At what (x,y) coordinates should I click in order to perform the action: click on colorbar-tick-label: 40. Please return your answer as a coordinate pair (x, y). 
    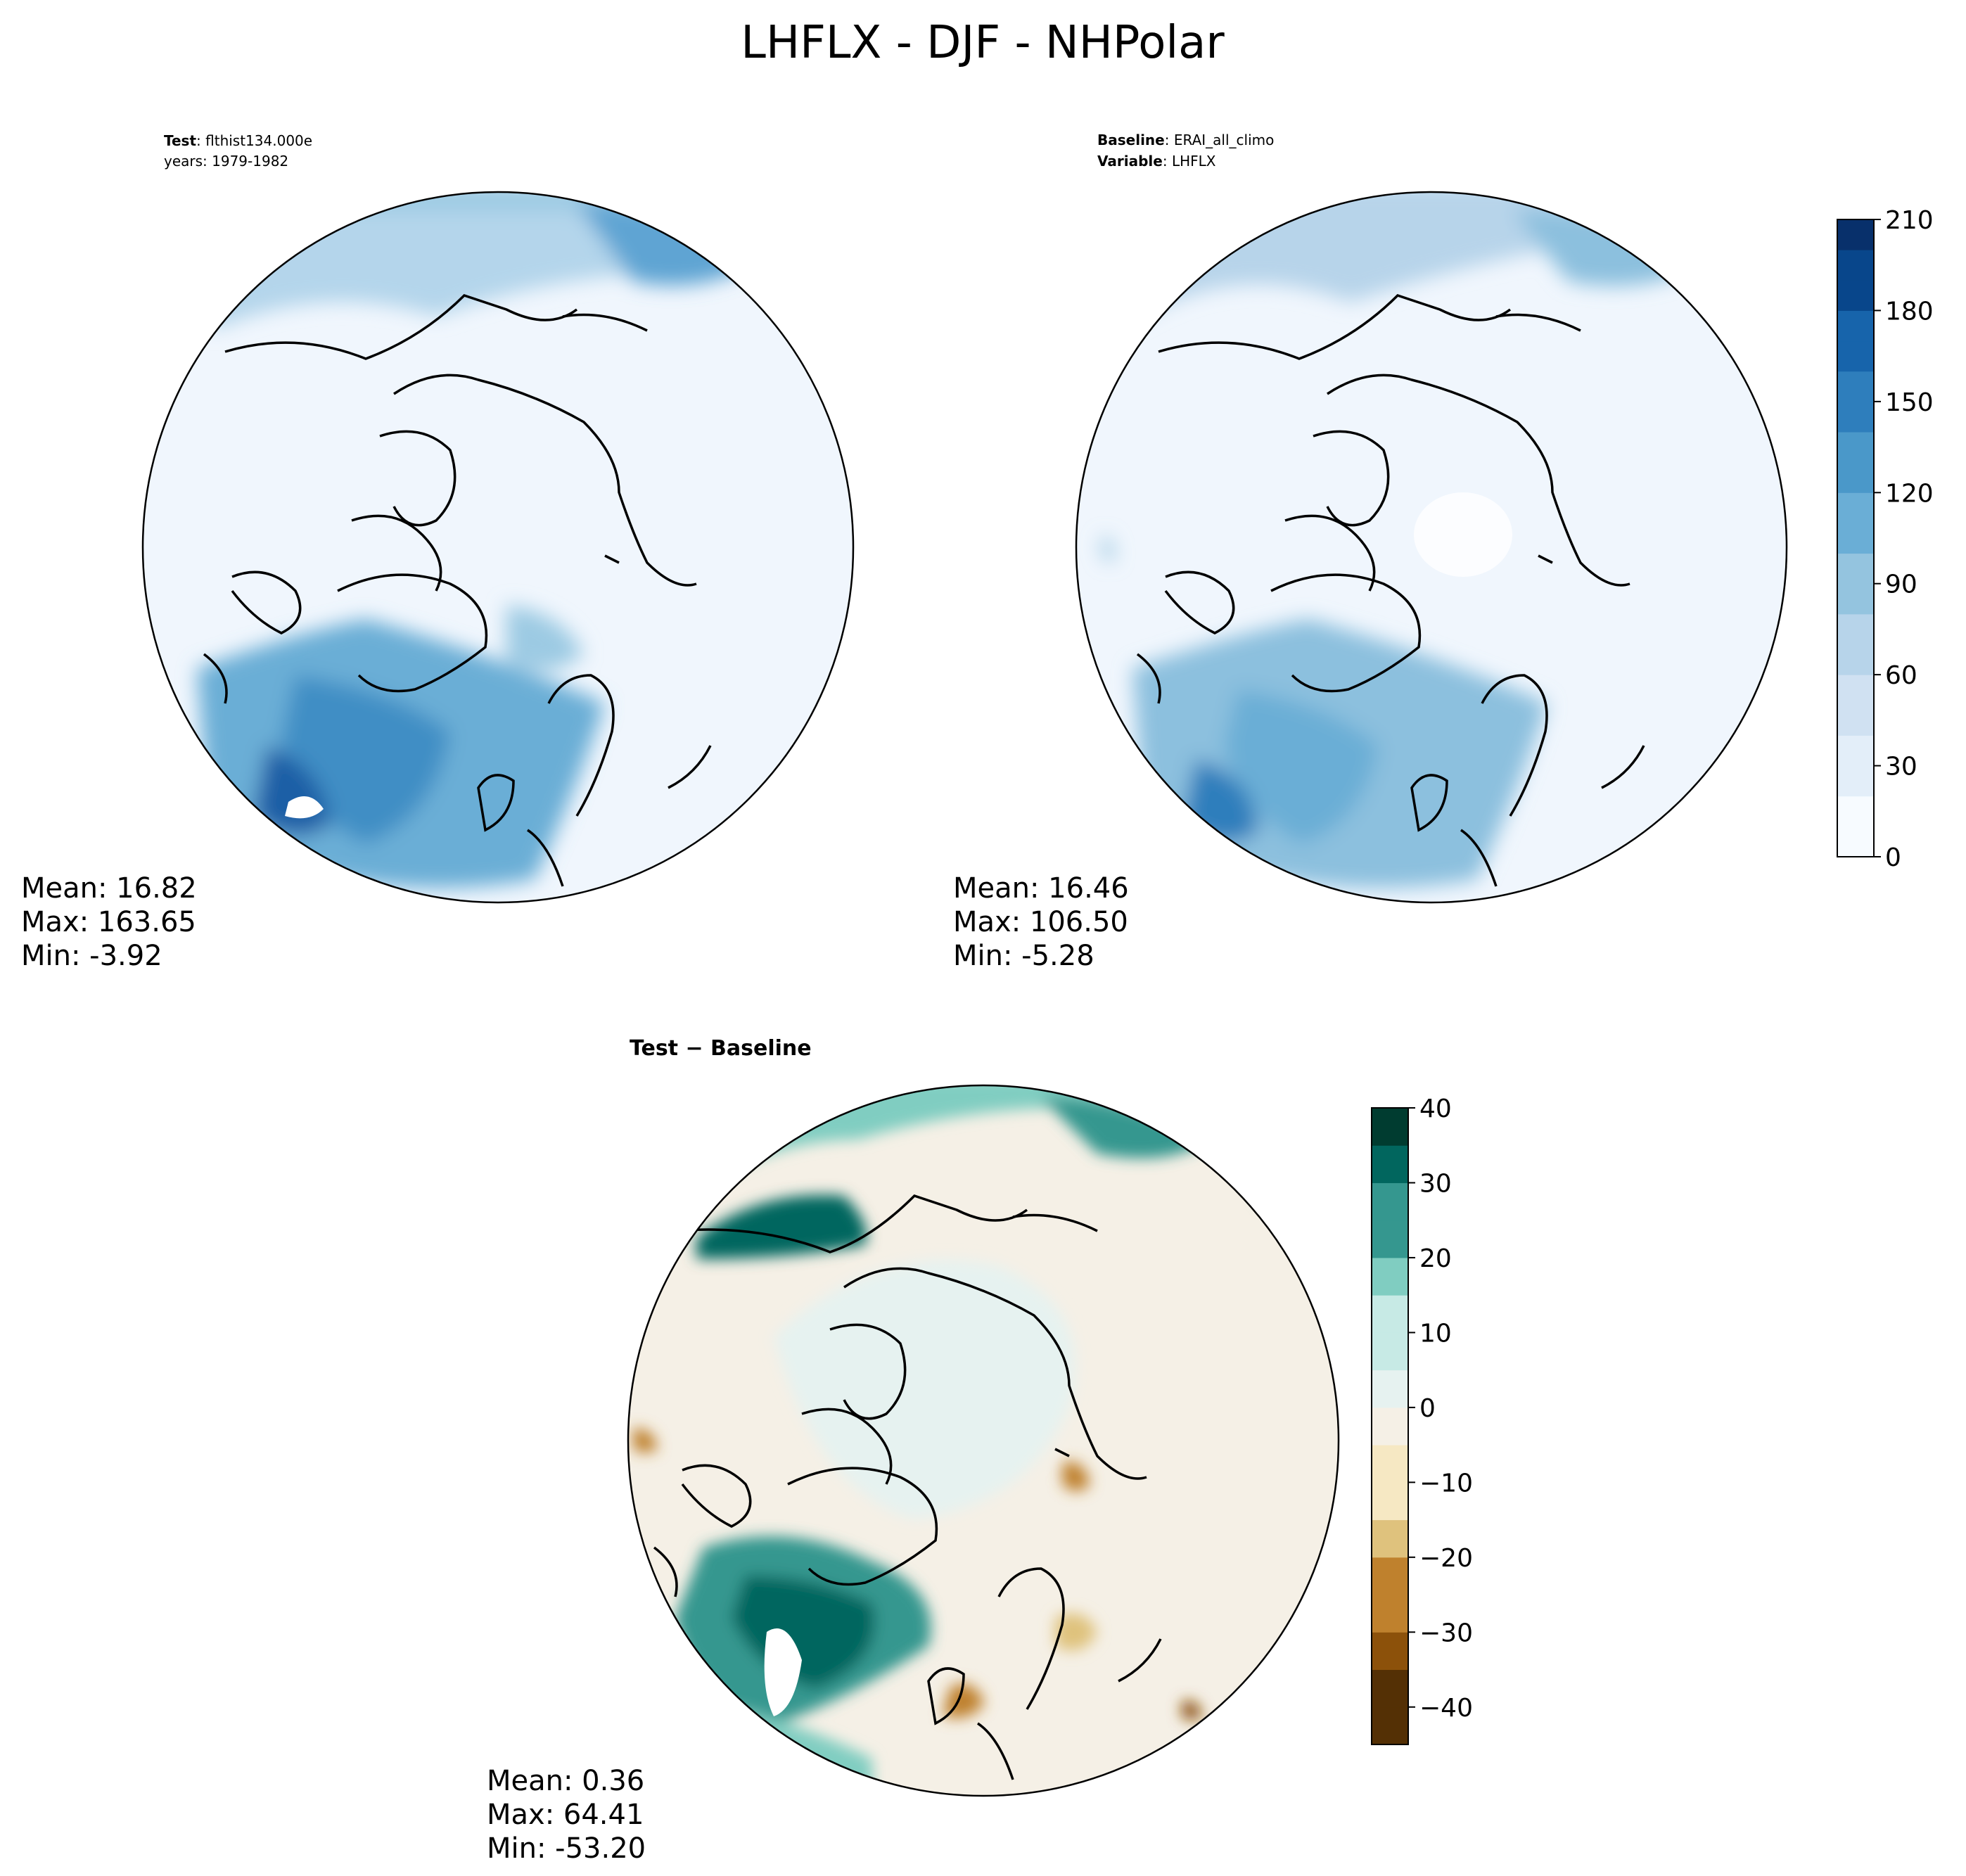
    Looking at the image, I should click on (1435, 1109).